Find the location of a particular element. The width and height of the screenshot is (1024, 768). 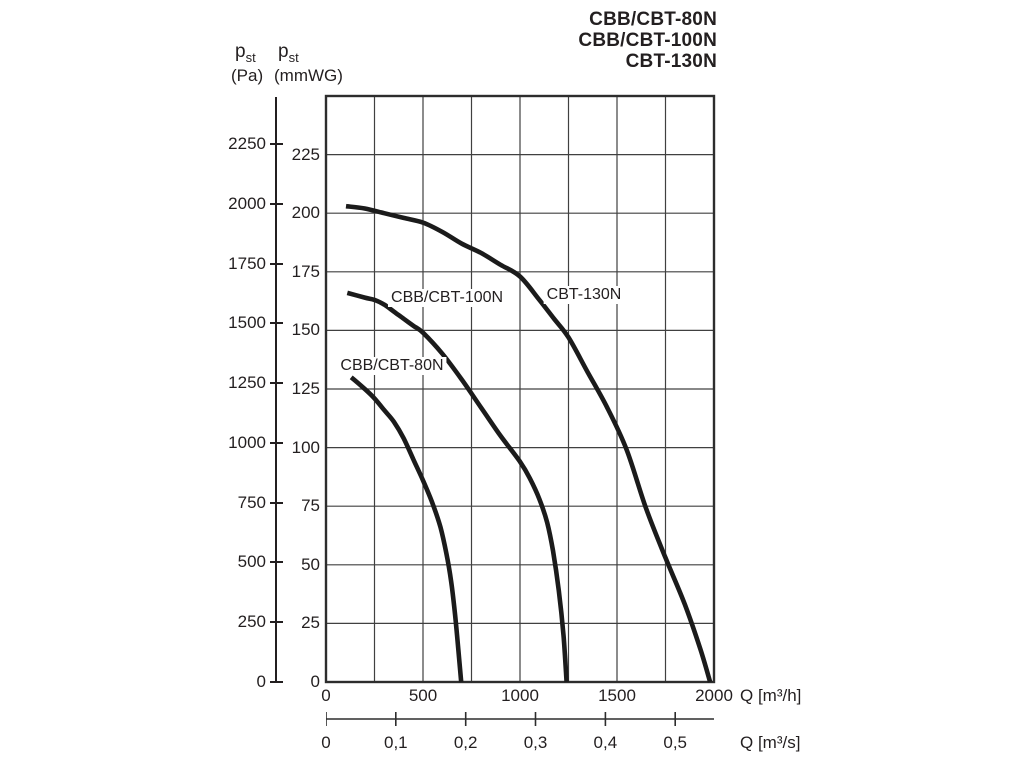

x-axis-m3s is located at coordinates (520, 719).